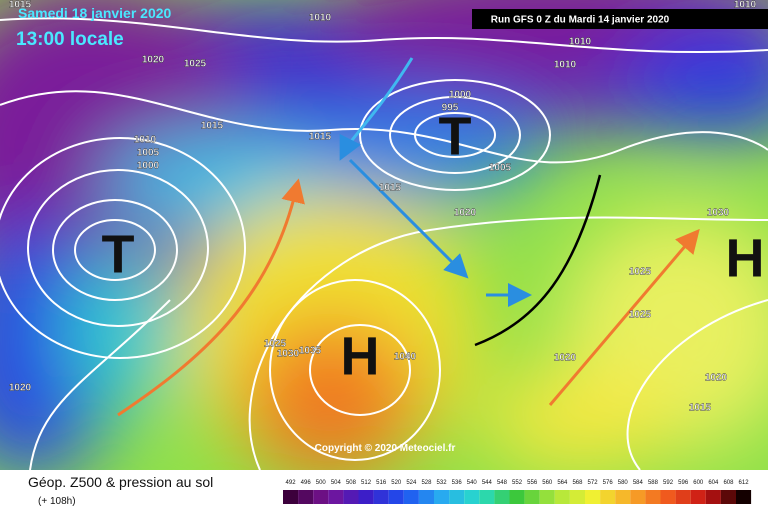 This screenshot has width=768, height=512. Describe the element at coordinates (426, 483) in the screenshot. I see `scale-label: 528` at that location.